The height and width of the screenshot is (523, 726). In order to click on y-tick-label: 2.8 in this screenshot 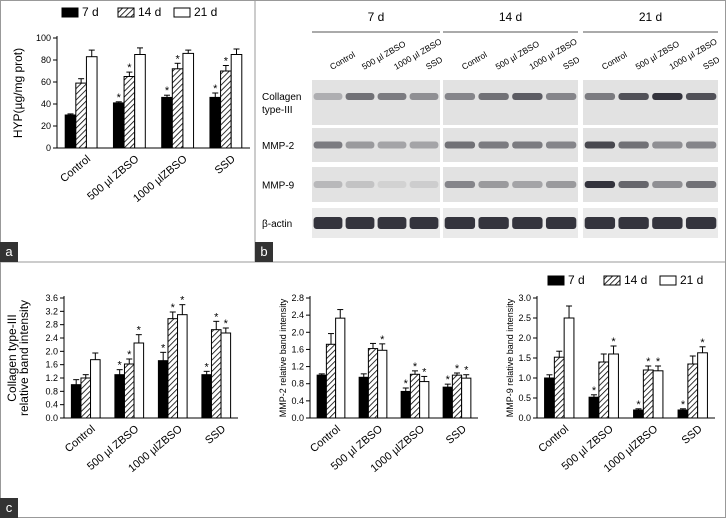, I will do `click(51, 325)`.